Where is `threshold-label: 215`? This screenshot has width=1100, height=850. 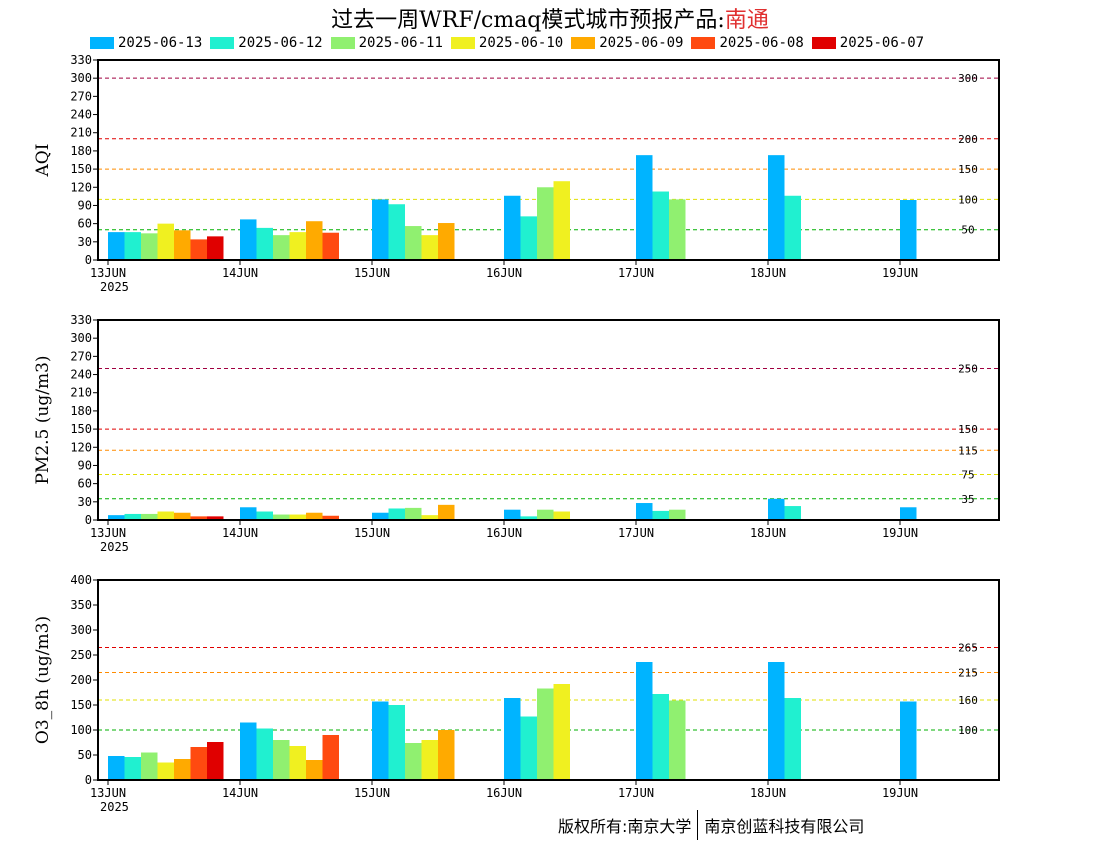
threshold-label: 215 is located at coordinates (968, 673).